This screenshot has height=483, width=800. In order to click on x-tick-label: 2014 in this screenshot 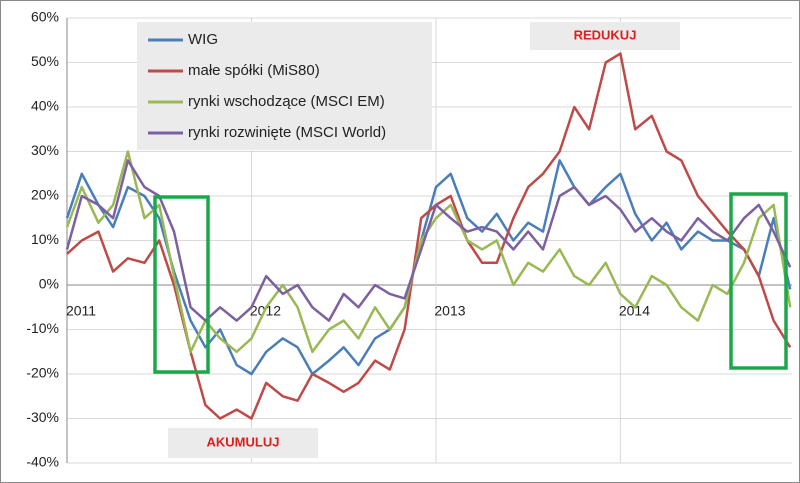, I will do `click(634, 311)`.